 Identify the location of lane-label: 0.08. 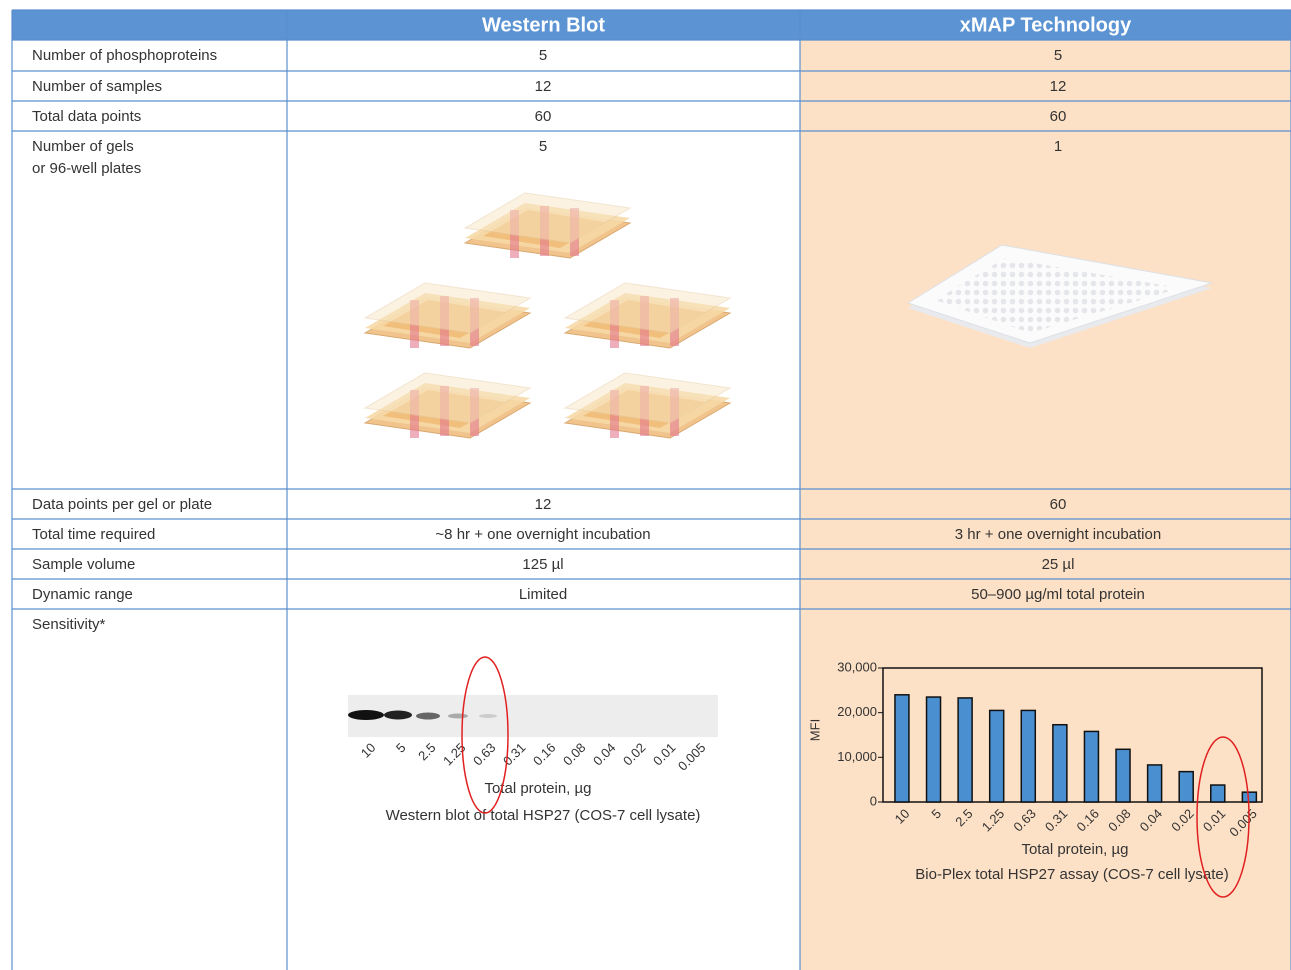
(574, 754).